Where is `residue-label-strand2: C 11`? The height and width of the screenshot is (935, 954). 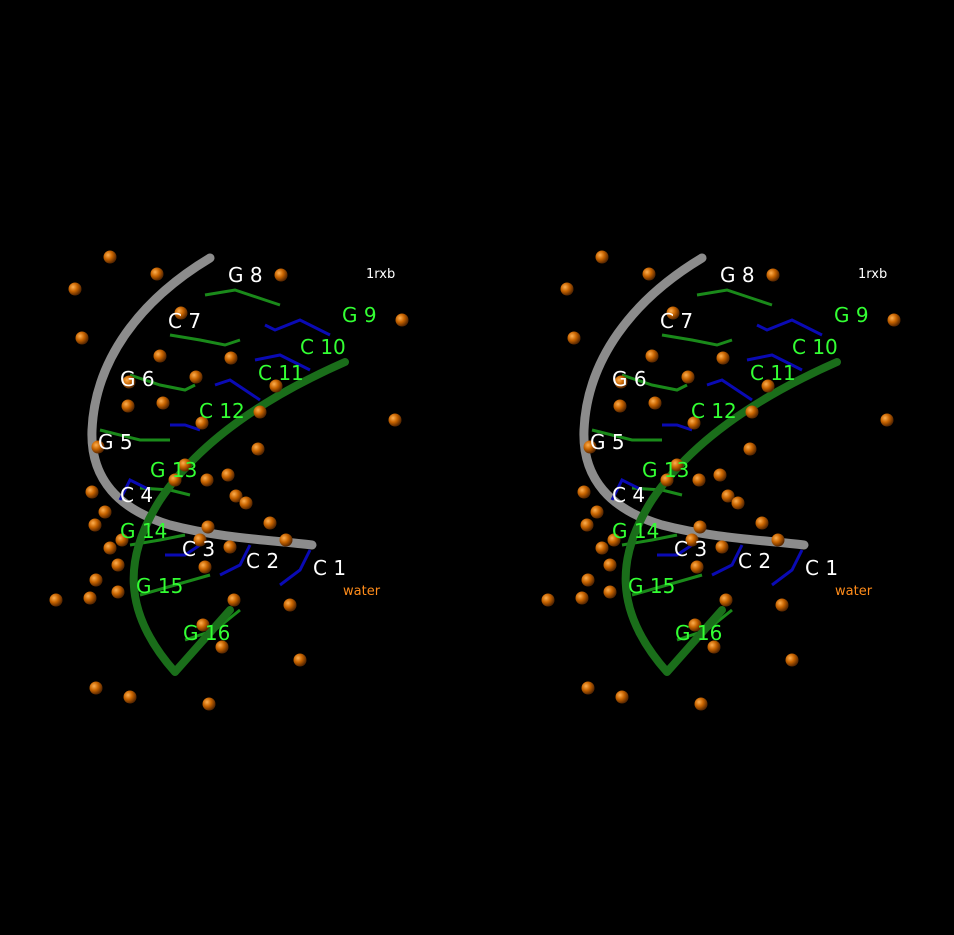 residue-label-strand2: C 11 is located at coordinates (281, 373).